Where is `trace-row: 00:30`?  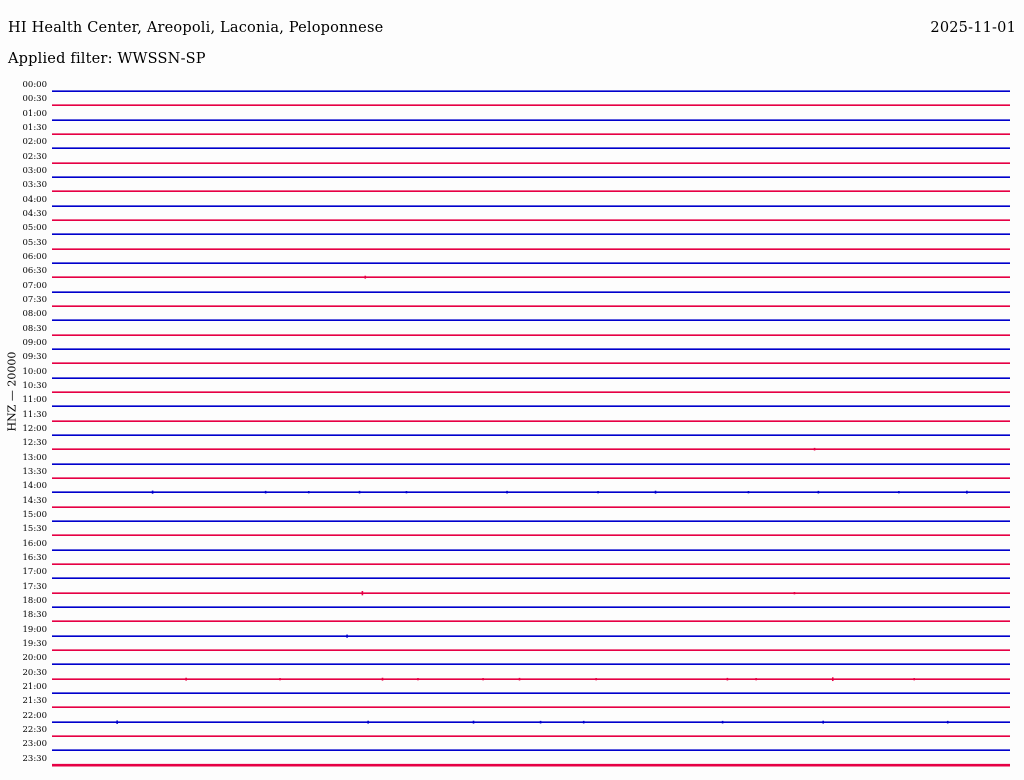 trace-row: 00:30 is located at coordinates (516, 103).